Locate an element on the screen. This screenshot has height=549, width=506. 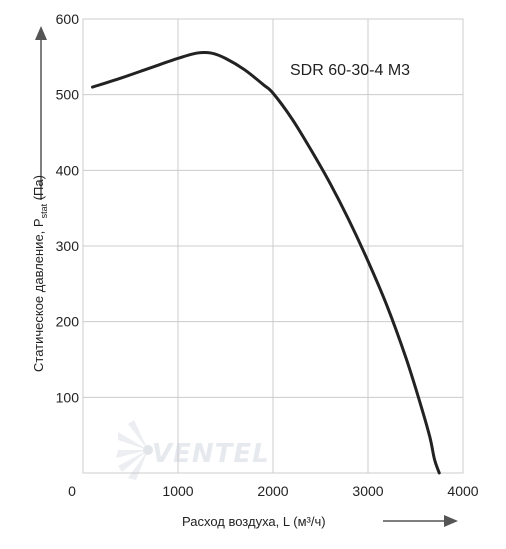
x-tick-label: 4000 is located at coordinates (462, 491).